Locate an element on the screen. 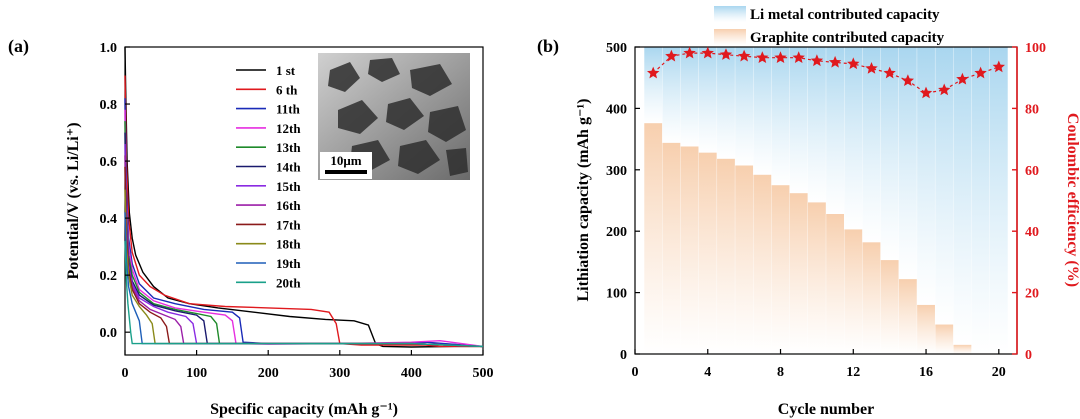 This screenshot has height=419, width=1080. legend-label: 18th is located at coordinates (288, 244).